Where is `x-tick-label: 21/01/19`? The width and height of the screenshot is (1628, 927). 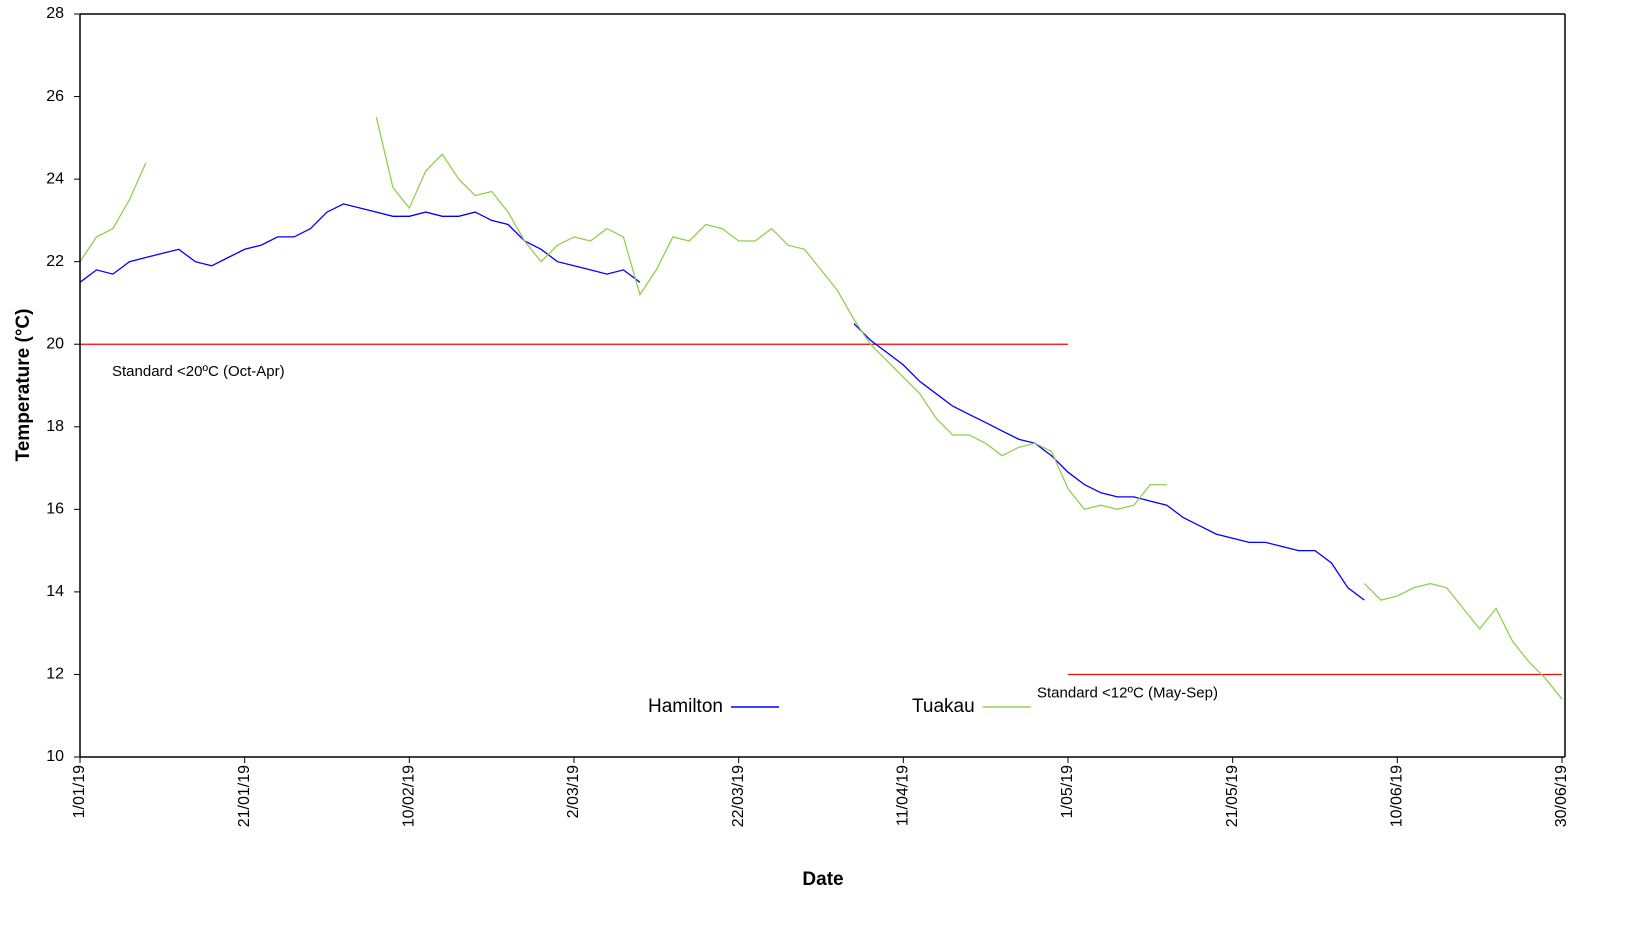
x-tick-label: 21/01/19 is located at coordinates (244, 796).